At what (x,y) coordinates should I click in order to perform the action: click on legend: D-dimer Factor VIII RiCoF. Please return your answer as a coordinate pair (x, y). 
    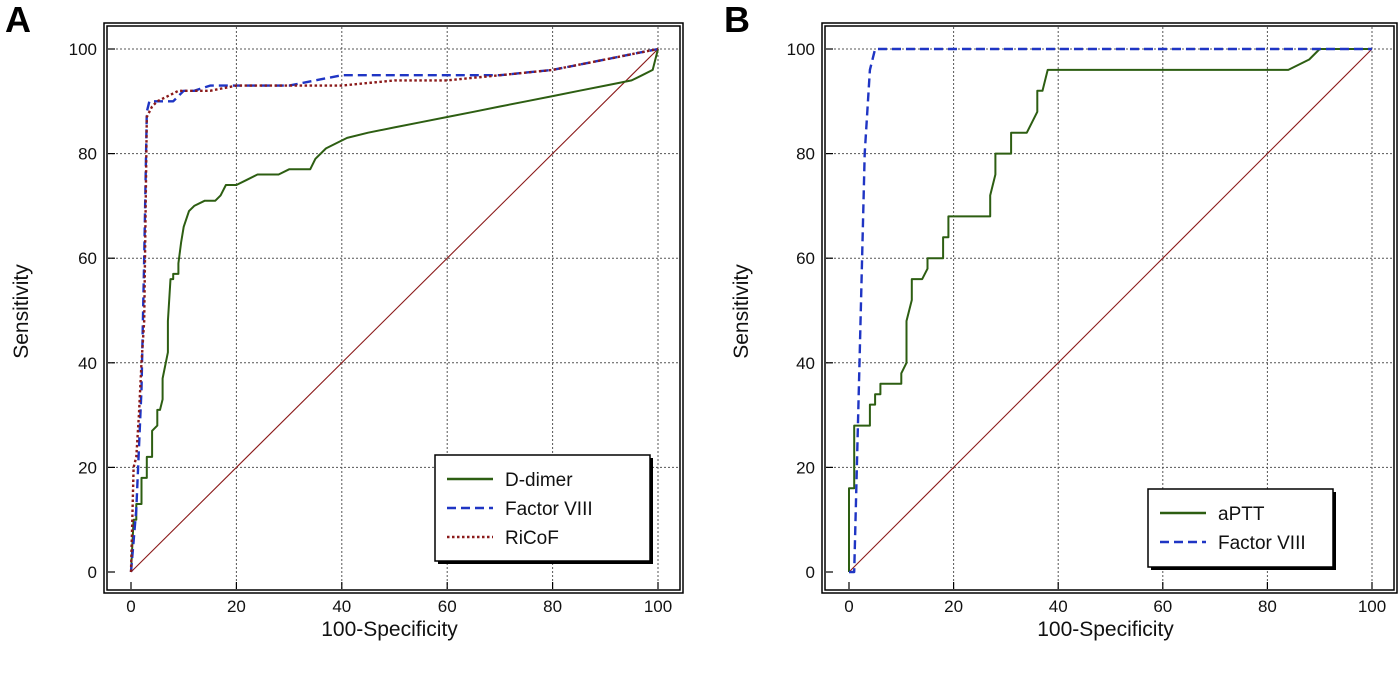
    Looking at the image, I should click on (543, 509).